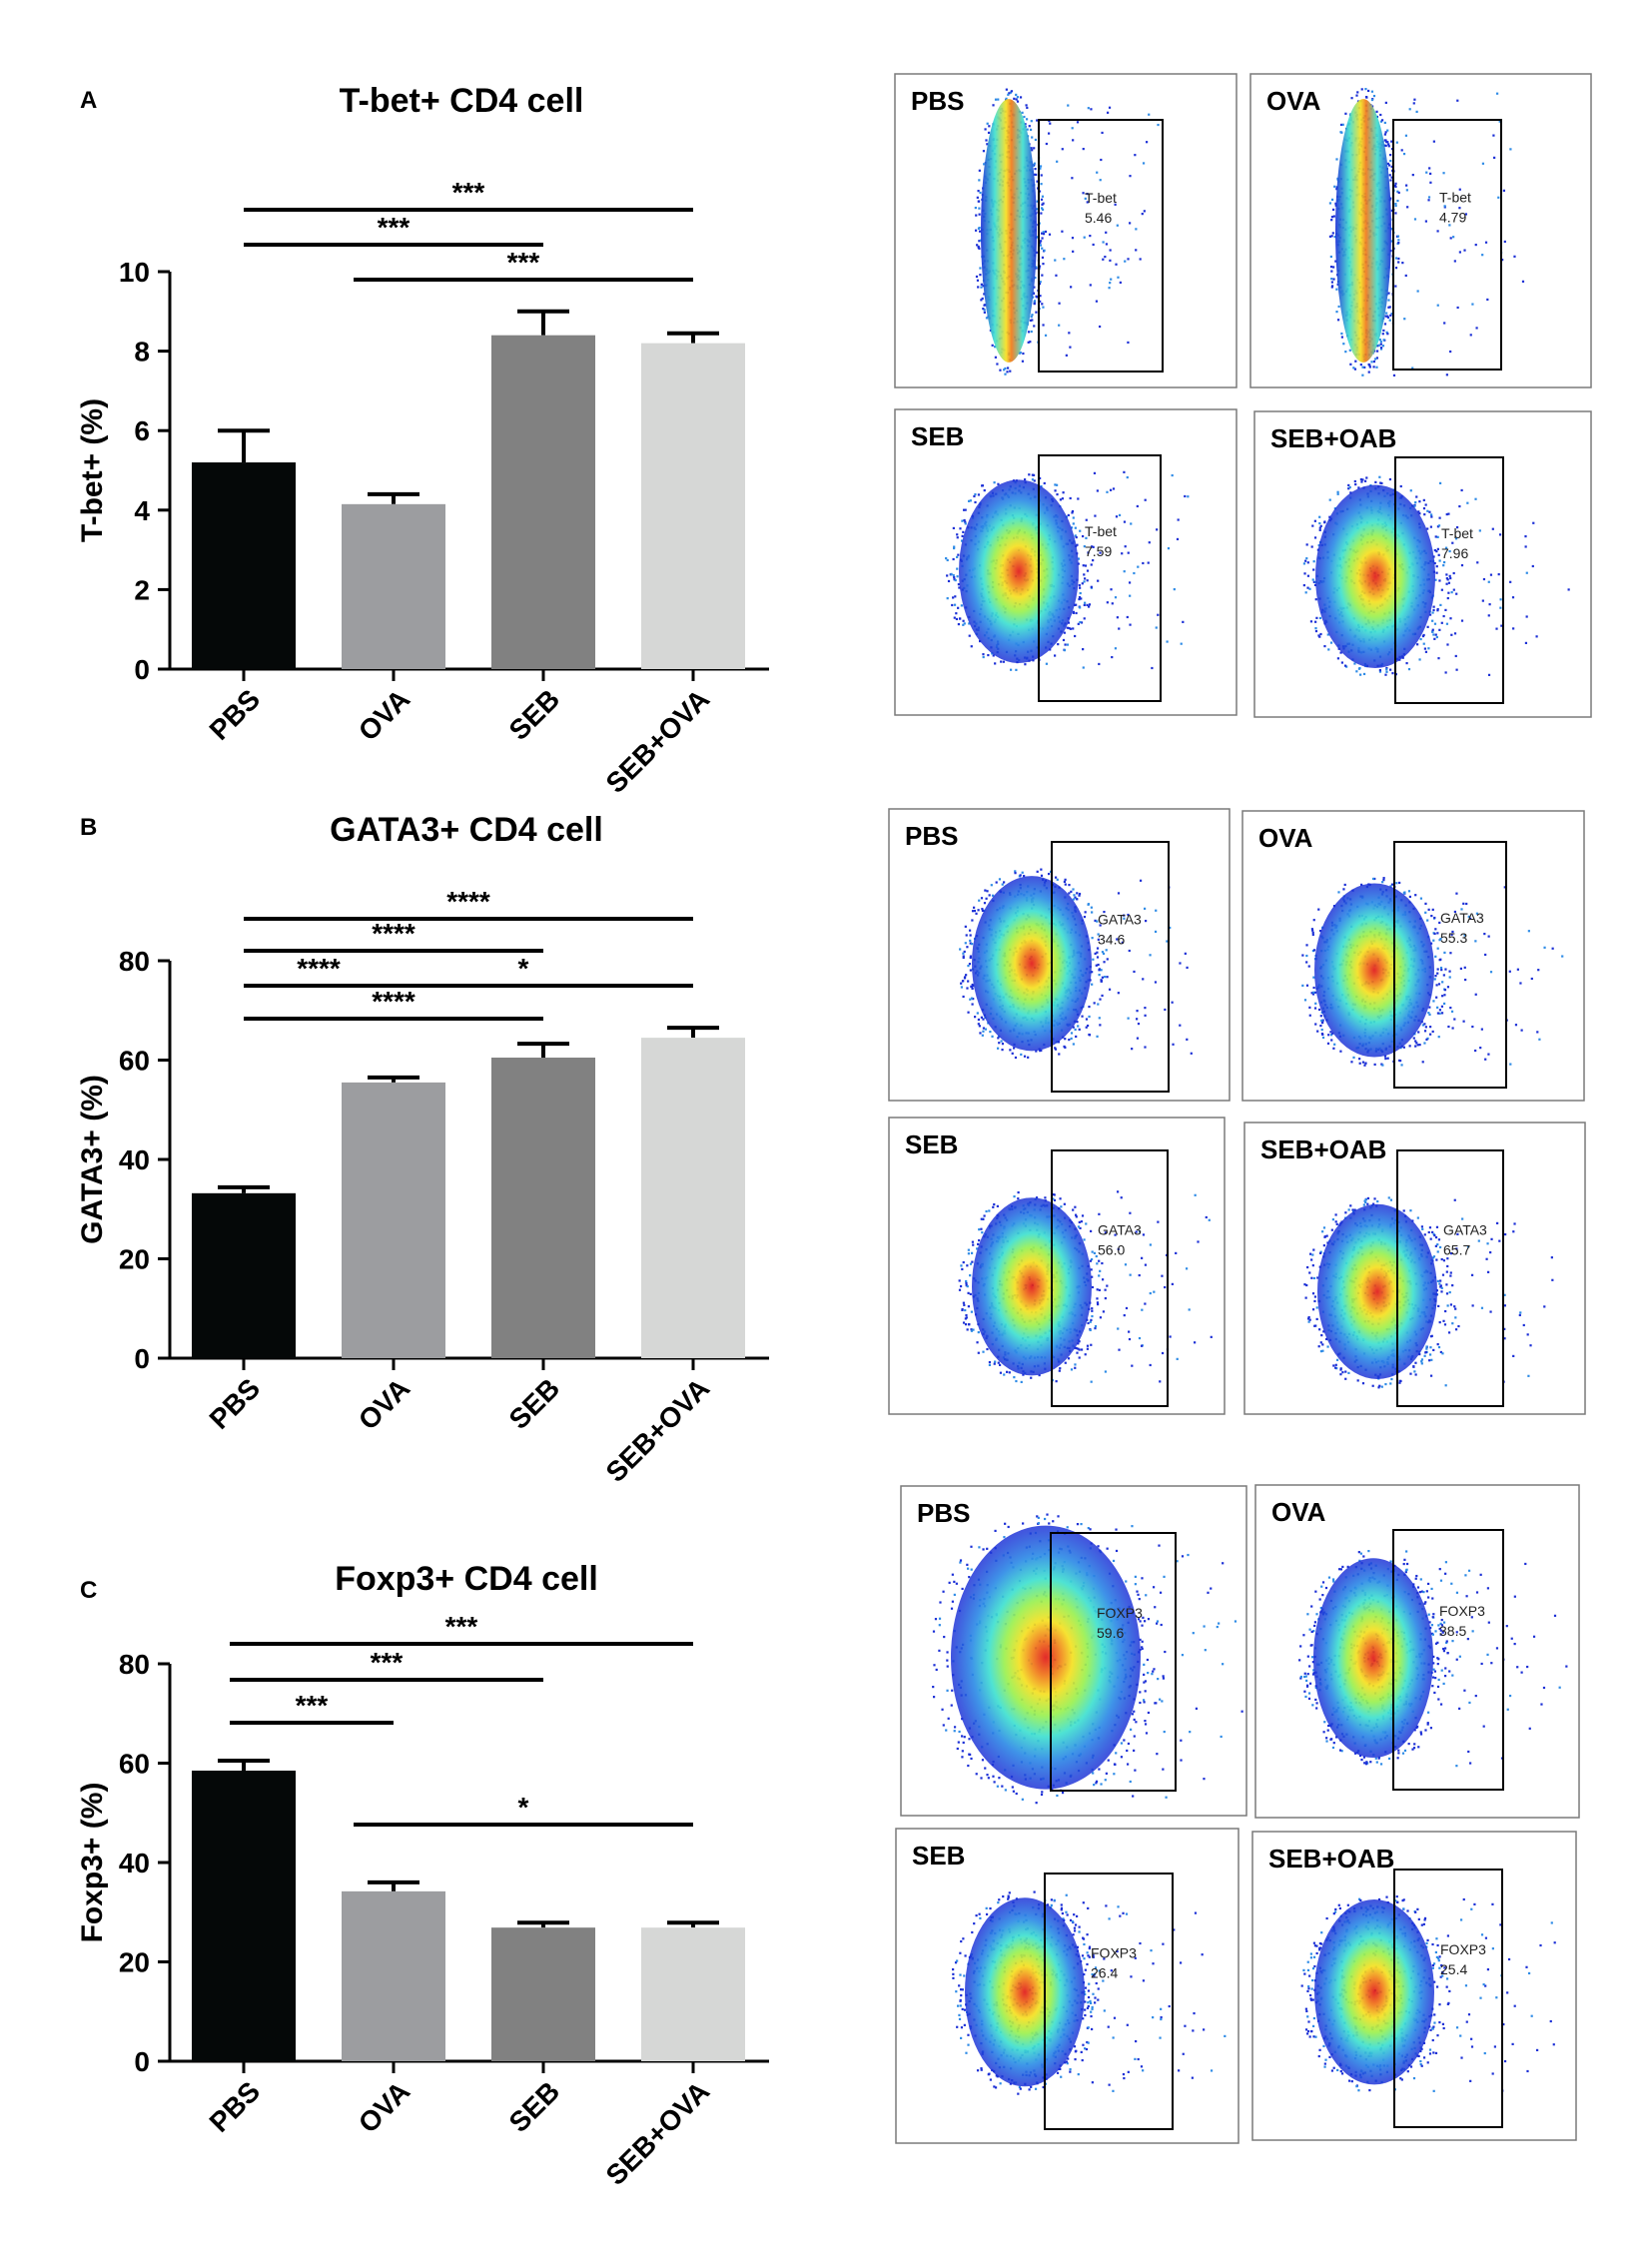 The width and height of the screenshot is (1652, 2252). Describe the element at coordinates (134, 962) in the screenshot. I see `y-tick-label: 80` at that location.